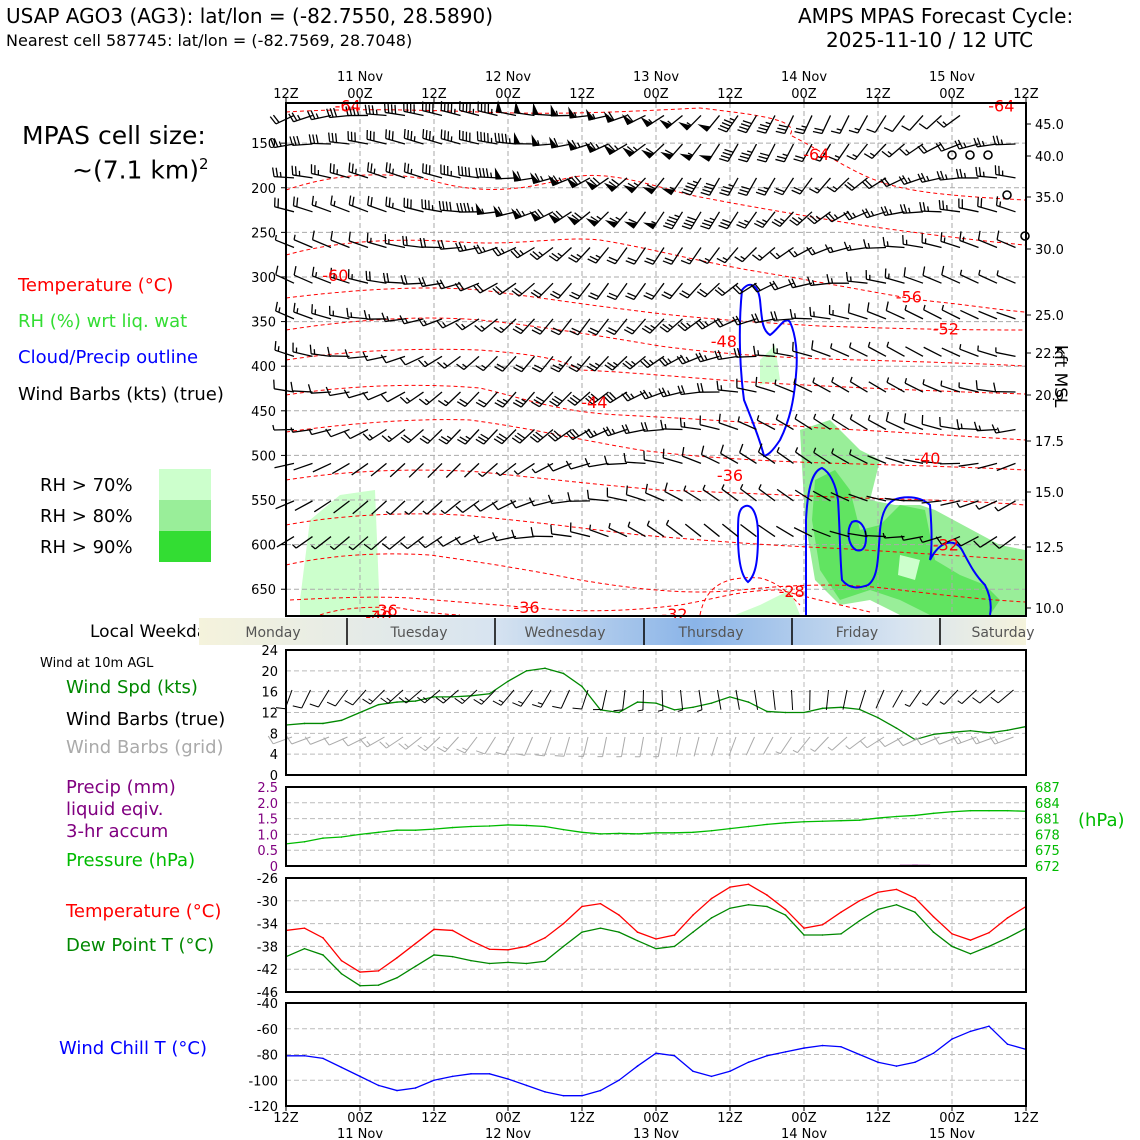 Image resolution: width=1140 pixels, height=1140 pixels. I want to click on top-hour-label: 00Z, so click(804, 94).